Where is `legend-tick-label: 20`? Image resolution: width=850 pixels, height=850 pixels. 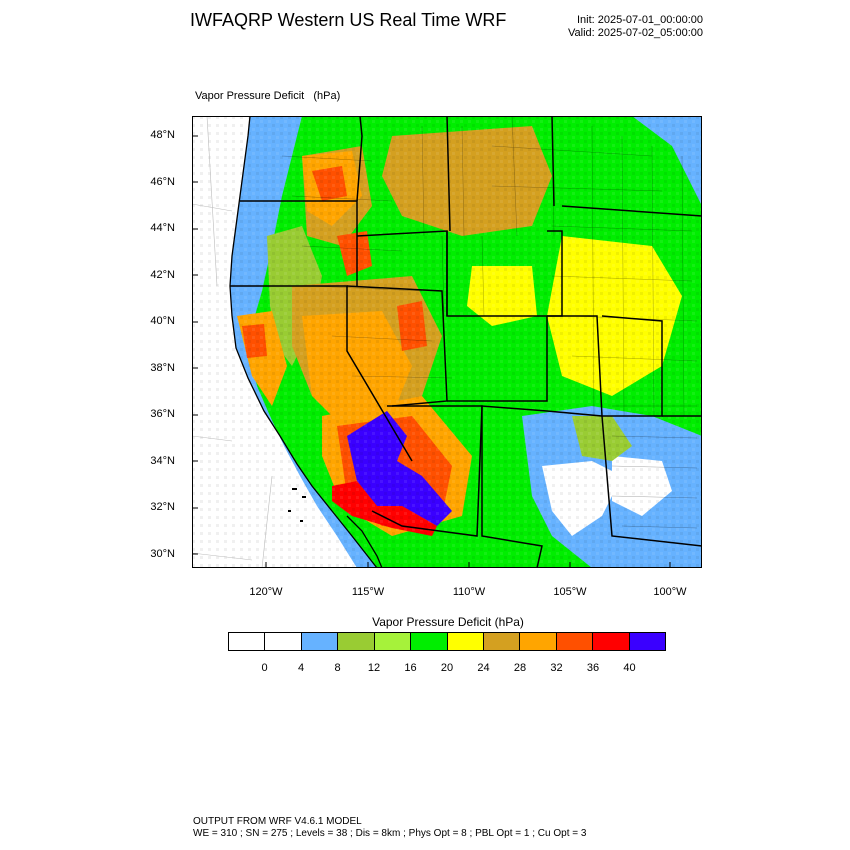 legend-tick-label: 20 is located at coordinates (447, 668).